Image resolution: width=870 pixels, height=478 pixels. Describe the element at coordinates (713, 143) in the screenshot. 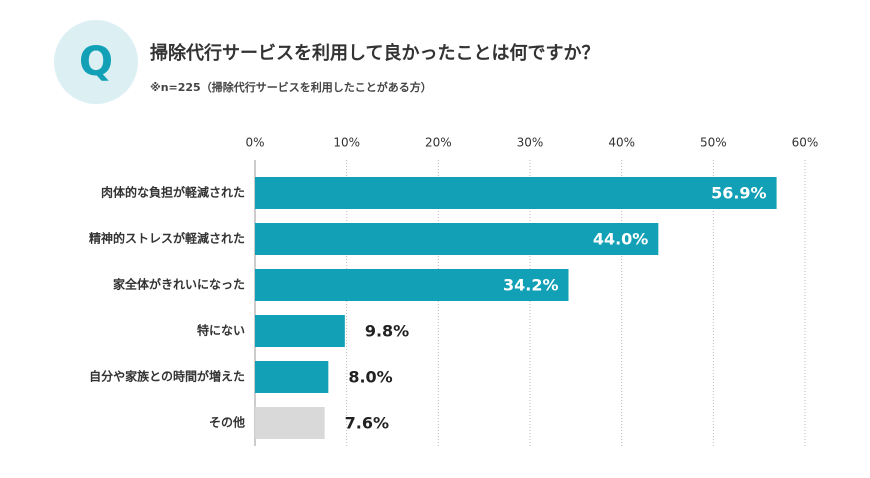

I see `x-tick-label: 50%` at that location.